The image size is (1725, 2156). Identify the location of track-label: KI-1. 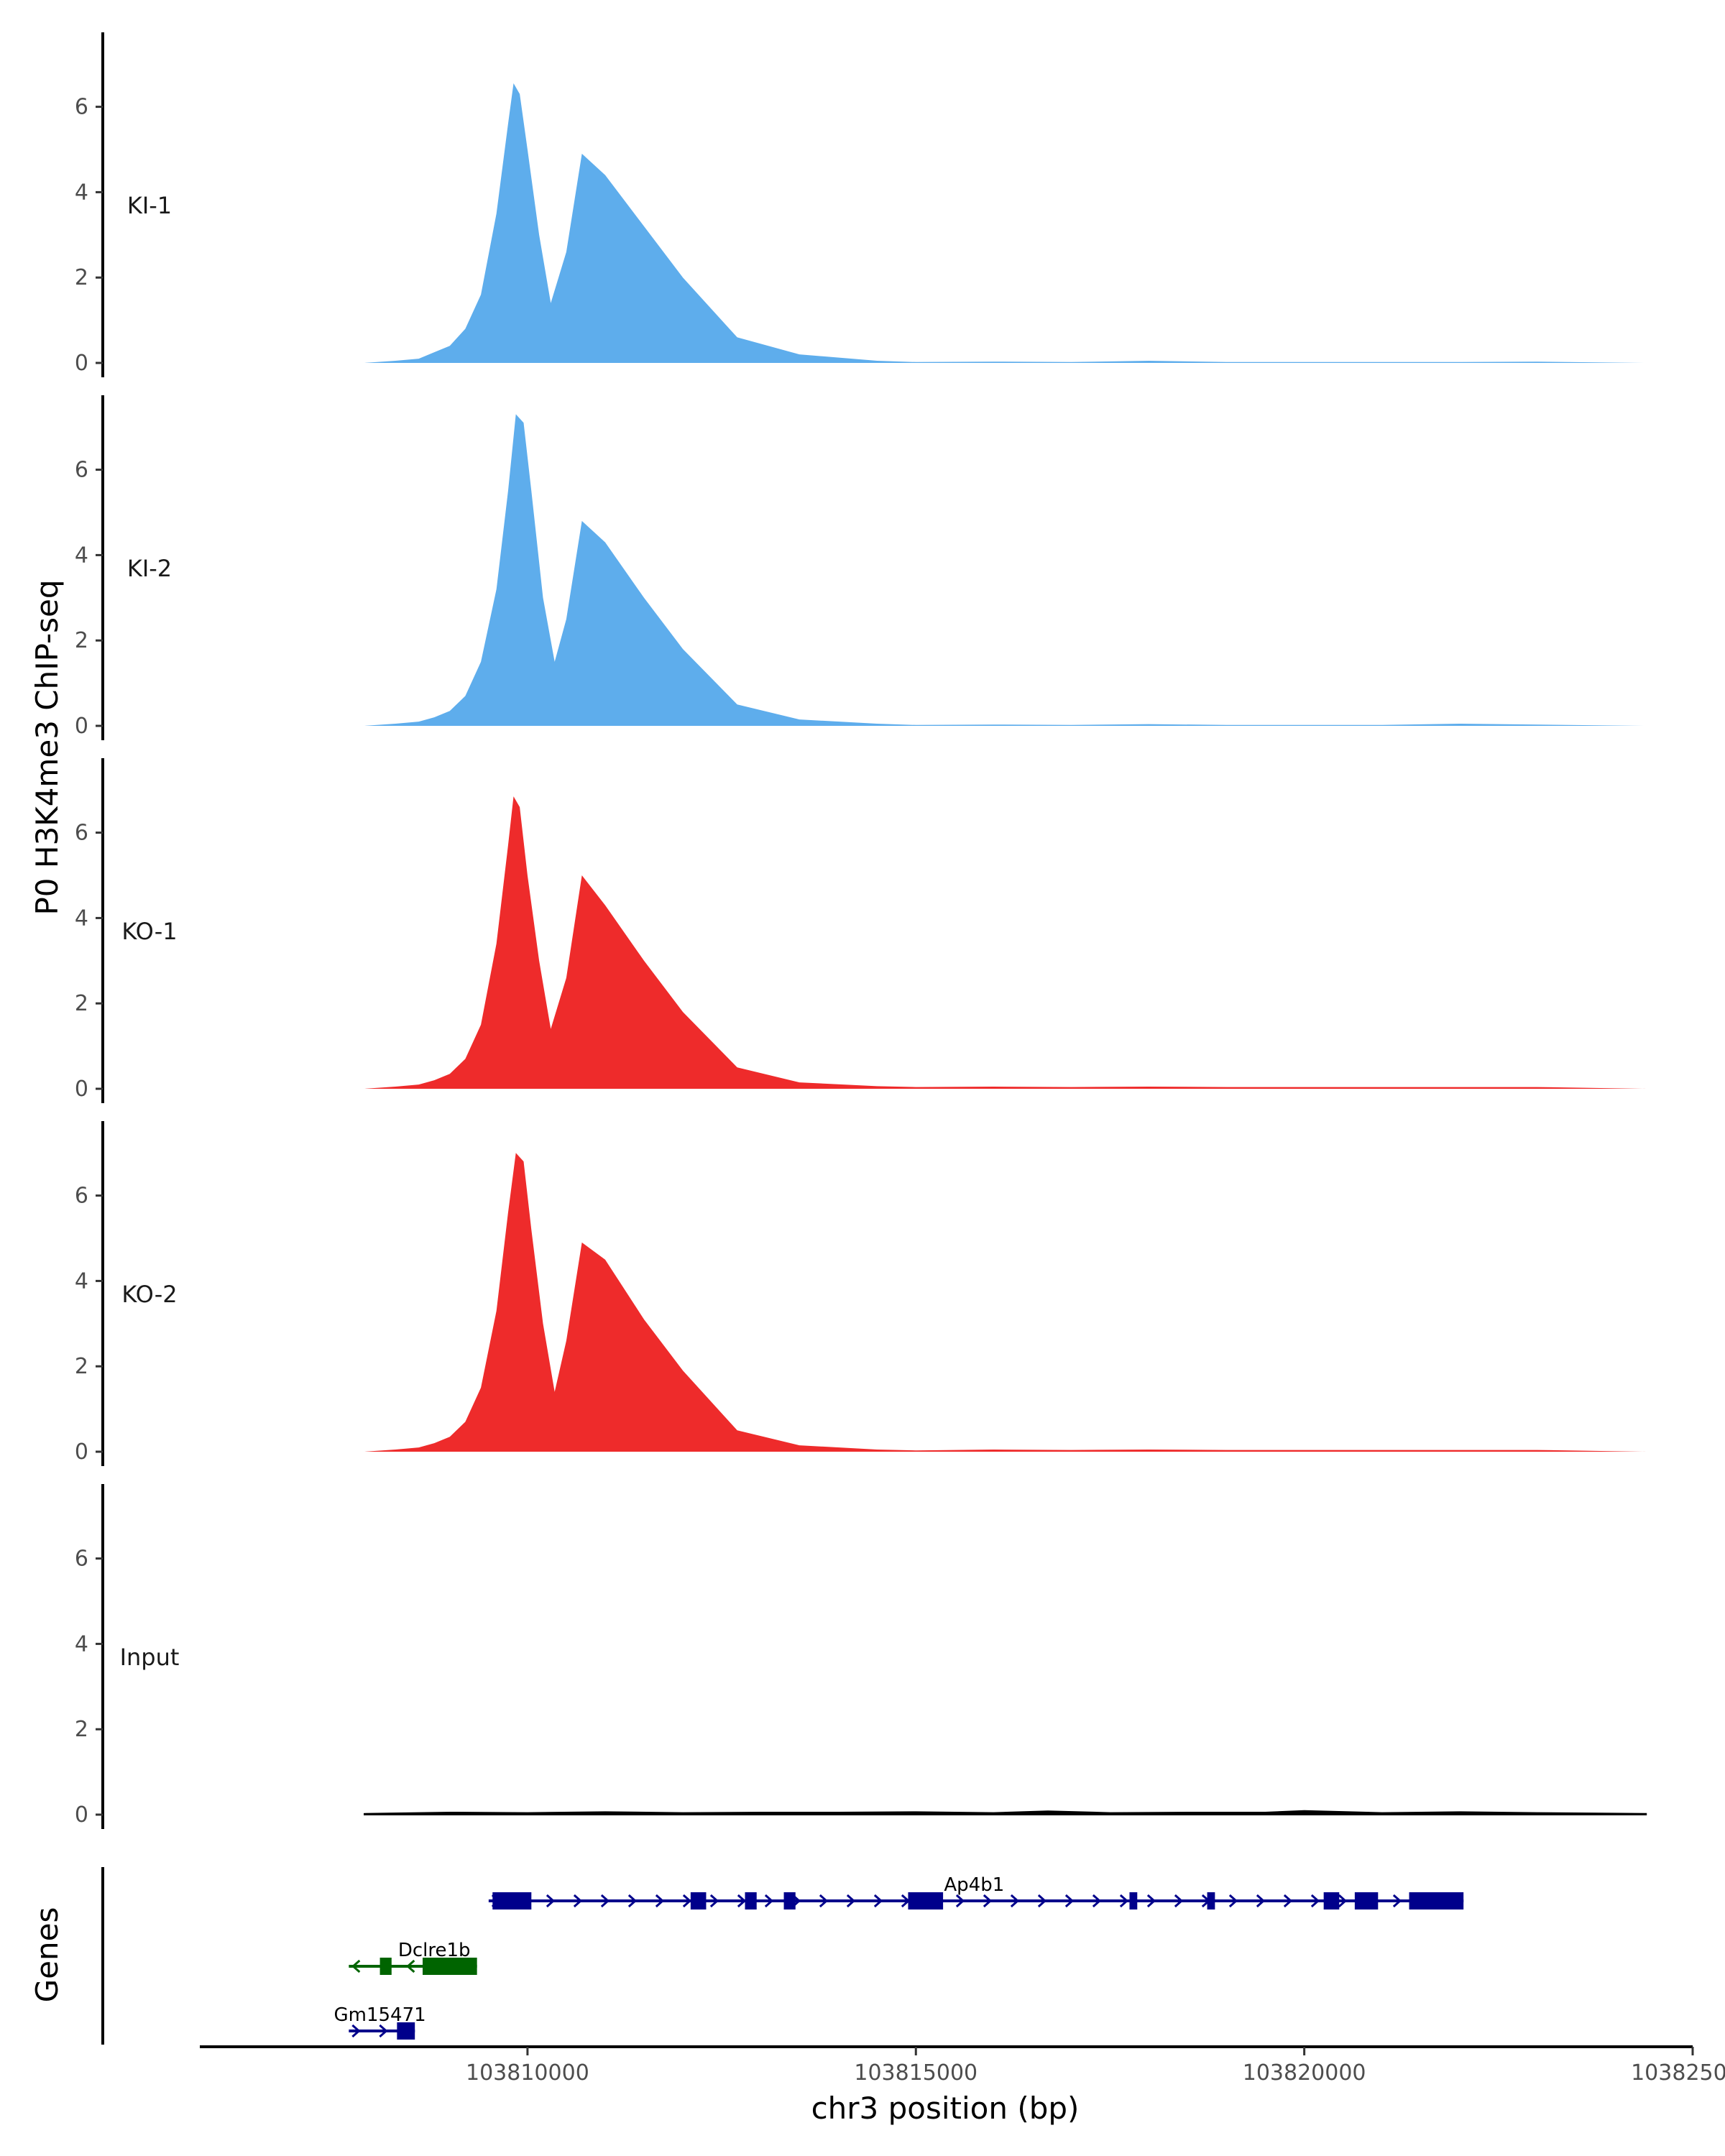
(149, 205).